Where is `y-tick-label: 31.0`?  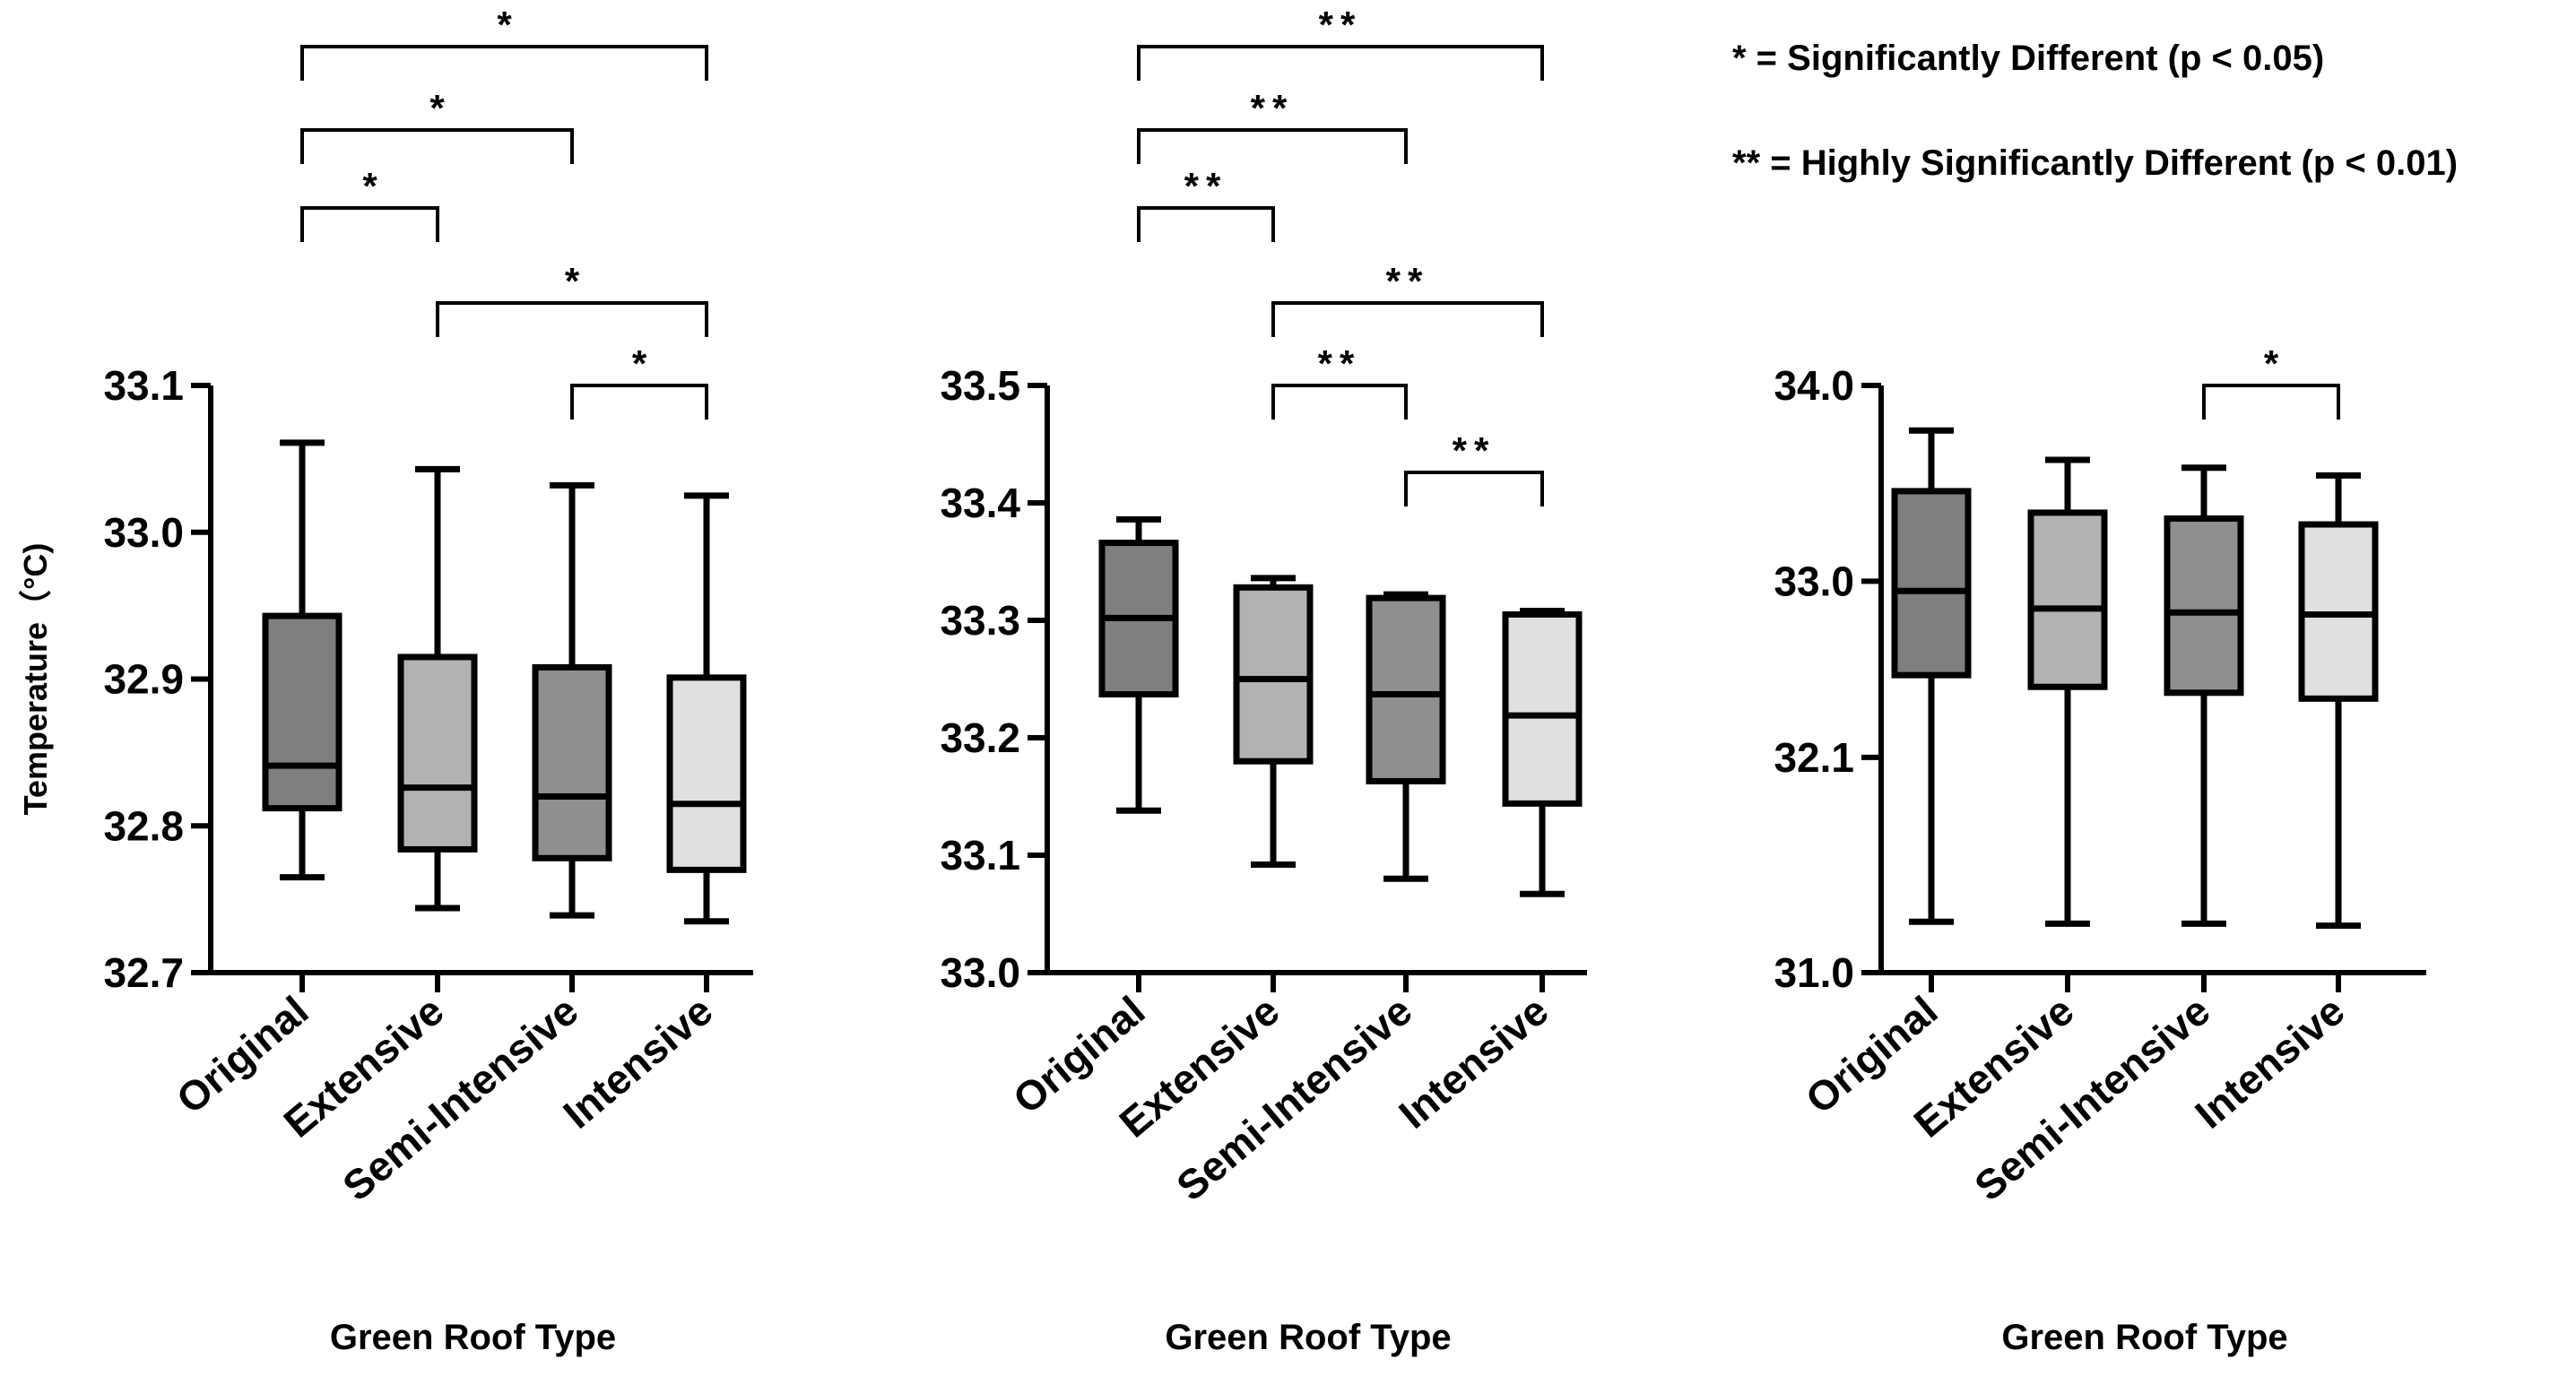 y-tick-label: 31.0 is located at coordinates (1814, 972).